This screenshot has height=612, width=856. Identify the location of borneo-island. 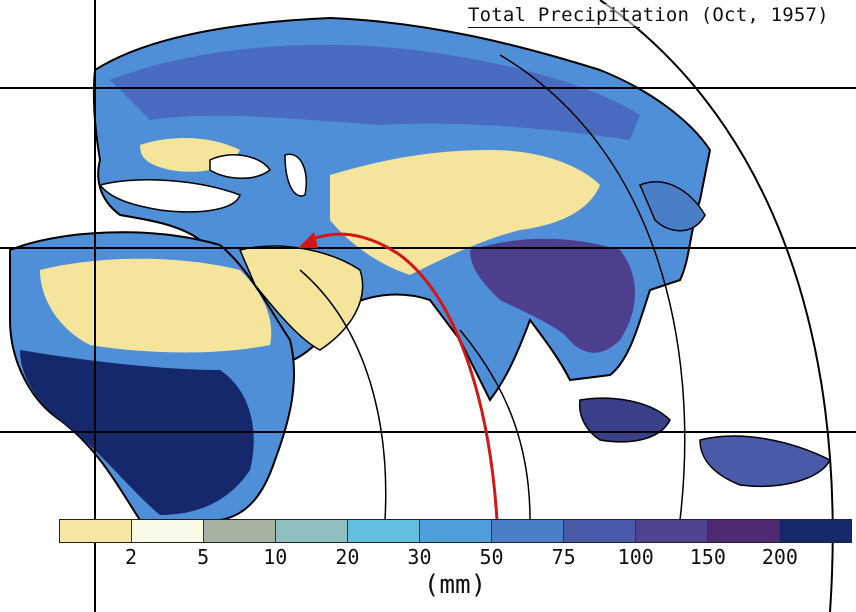
(765, 461).